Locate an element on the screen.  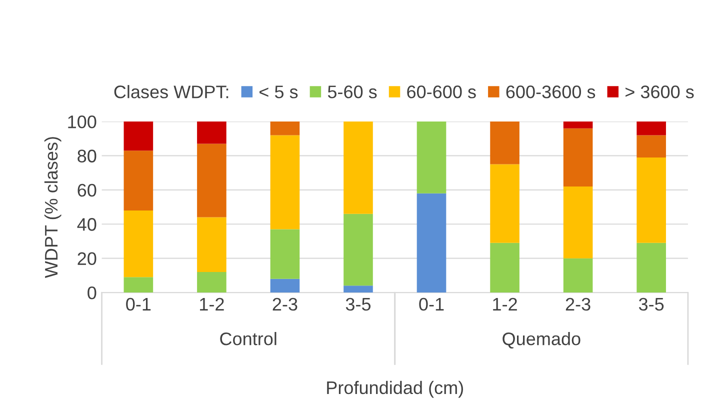
y-tick-label: 80 is located at coordinates (87, 156).